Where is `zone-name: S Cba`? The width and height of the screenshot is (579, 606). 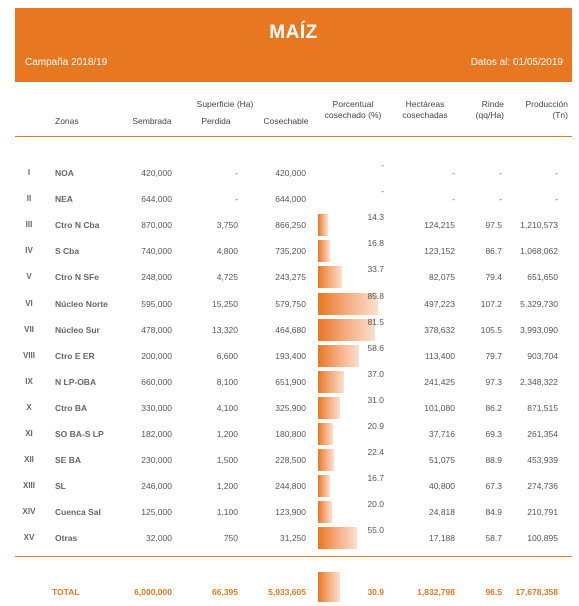
zone-name: S Cba is located at coordinates (67, 251).